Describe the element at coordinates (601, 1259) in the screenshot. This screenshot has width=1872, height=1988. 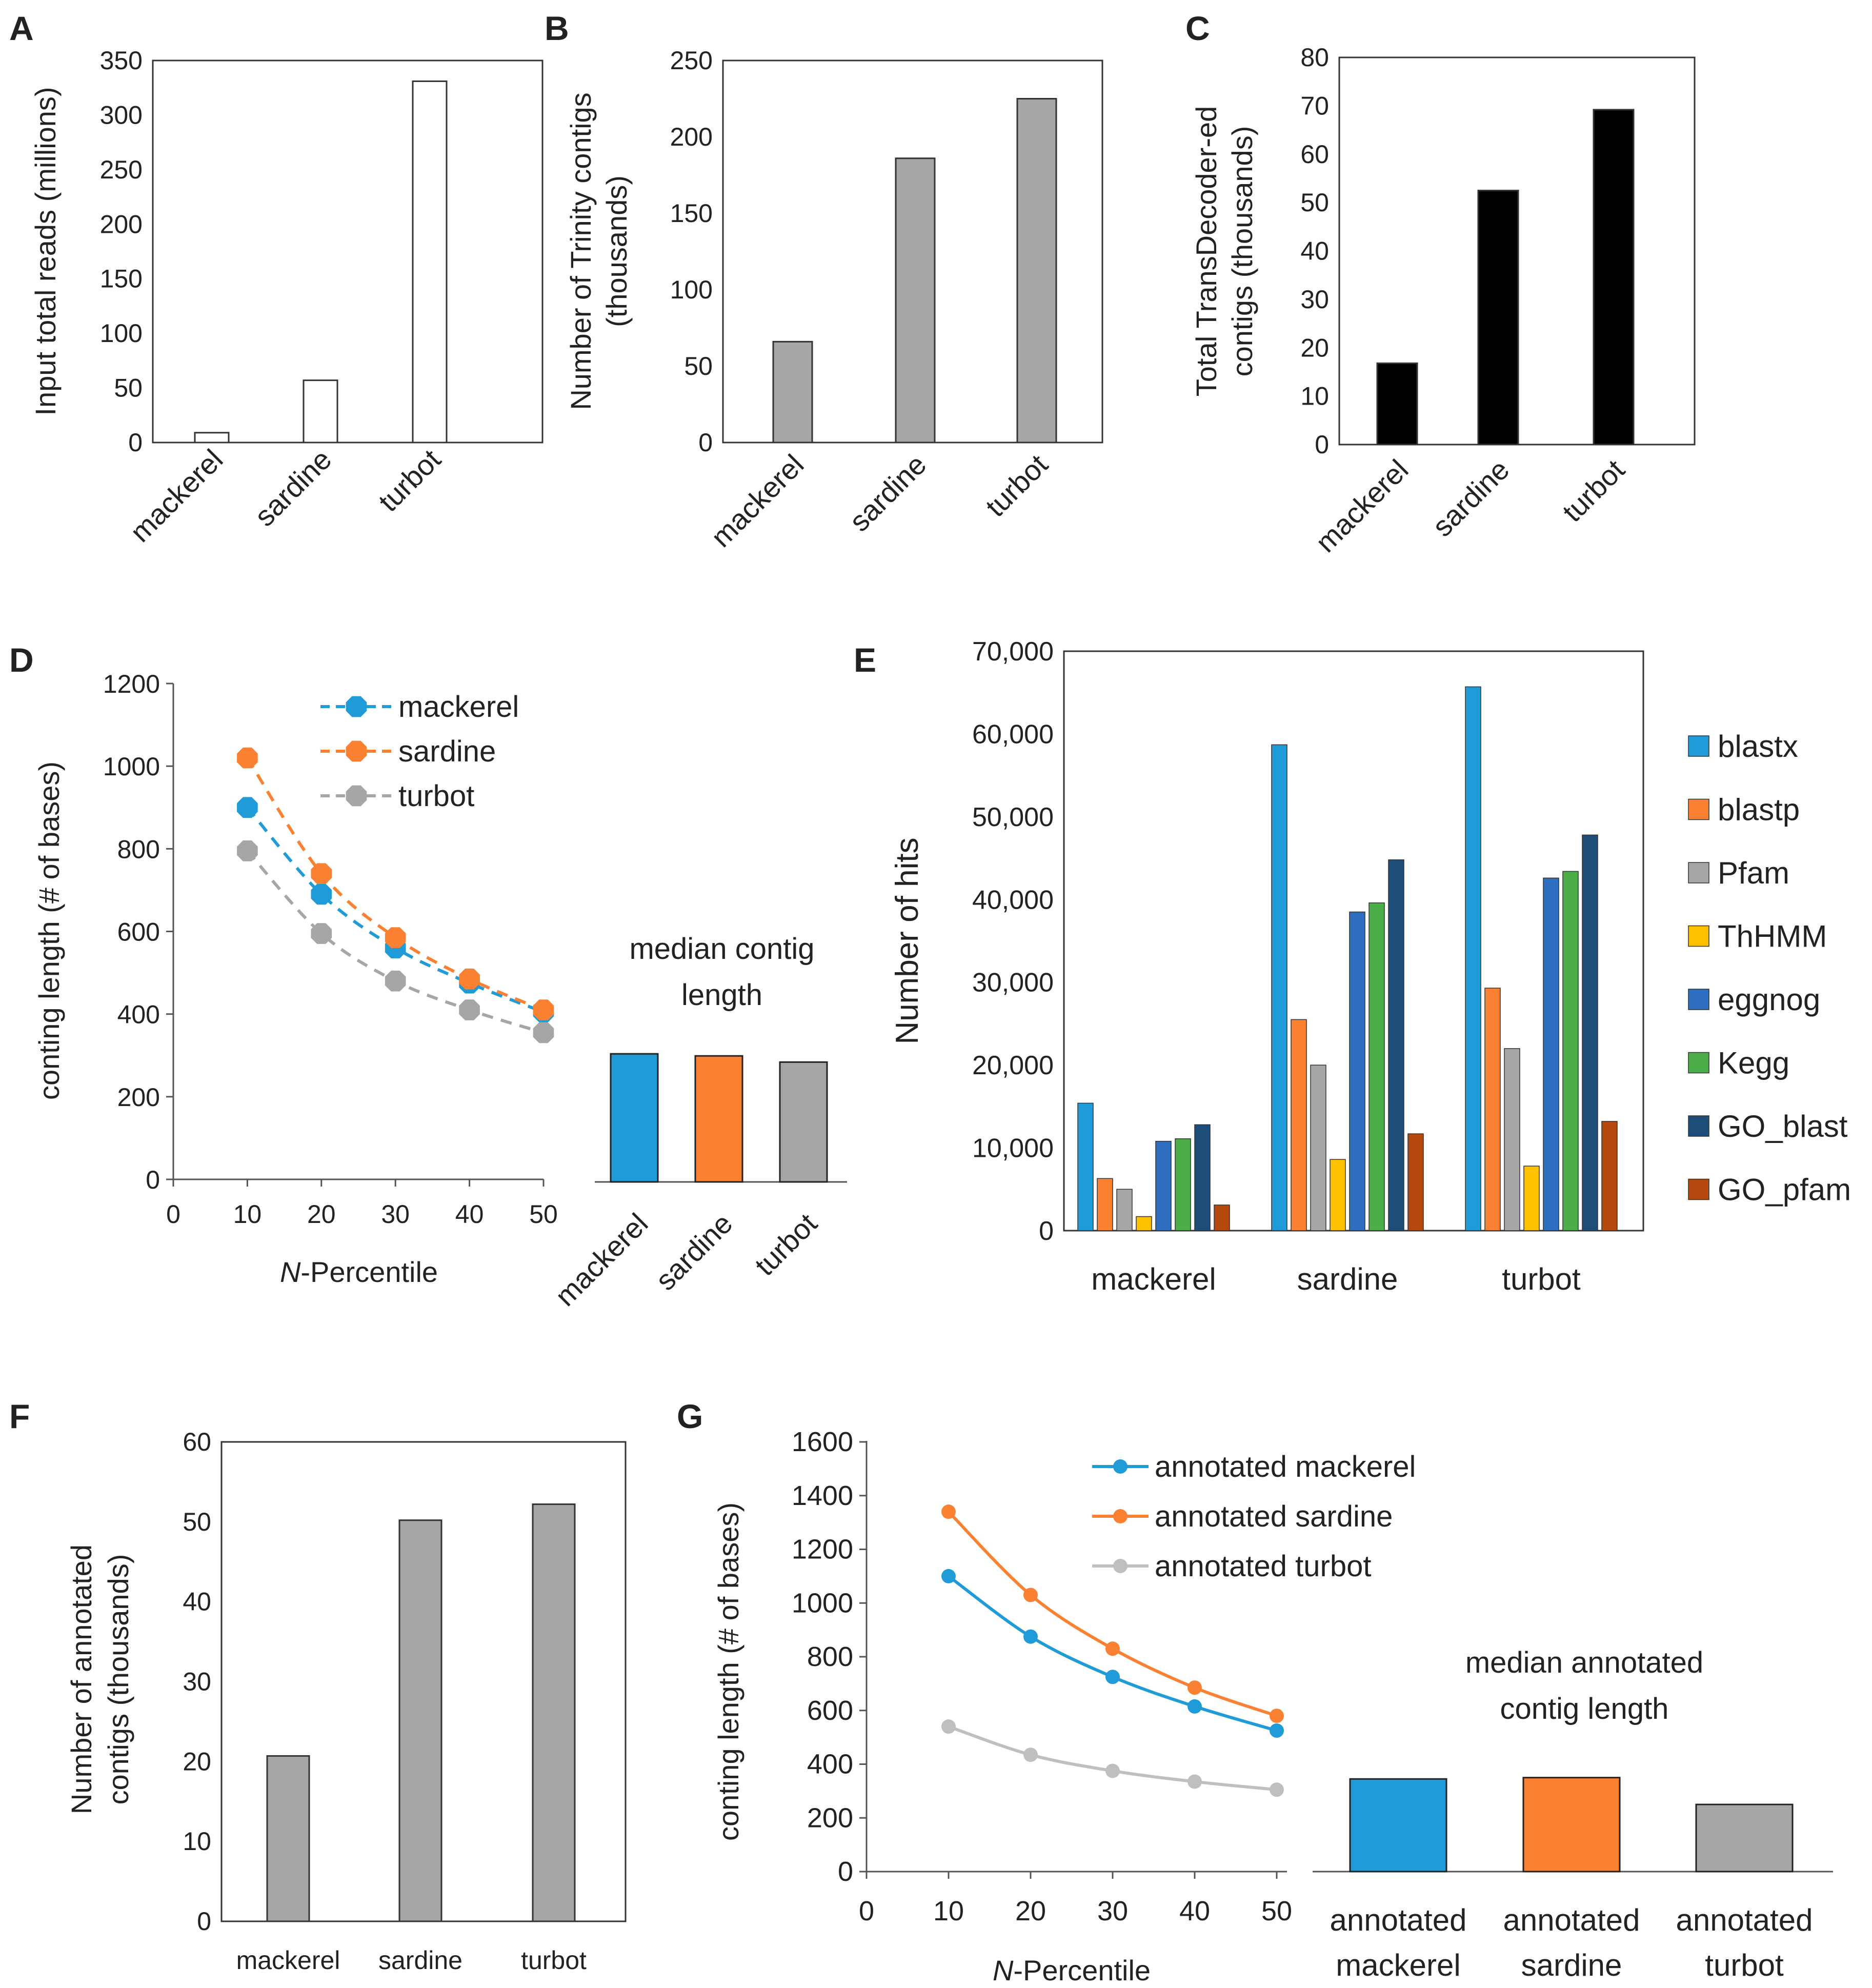
I see `d-median-category-label: mackerel` at that location.